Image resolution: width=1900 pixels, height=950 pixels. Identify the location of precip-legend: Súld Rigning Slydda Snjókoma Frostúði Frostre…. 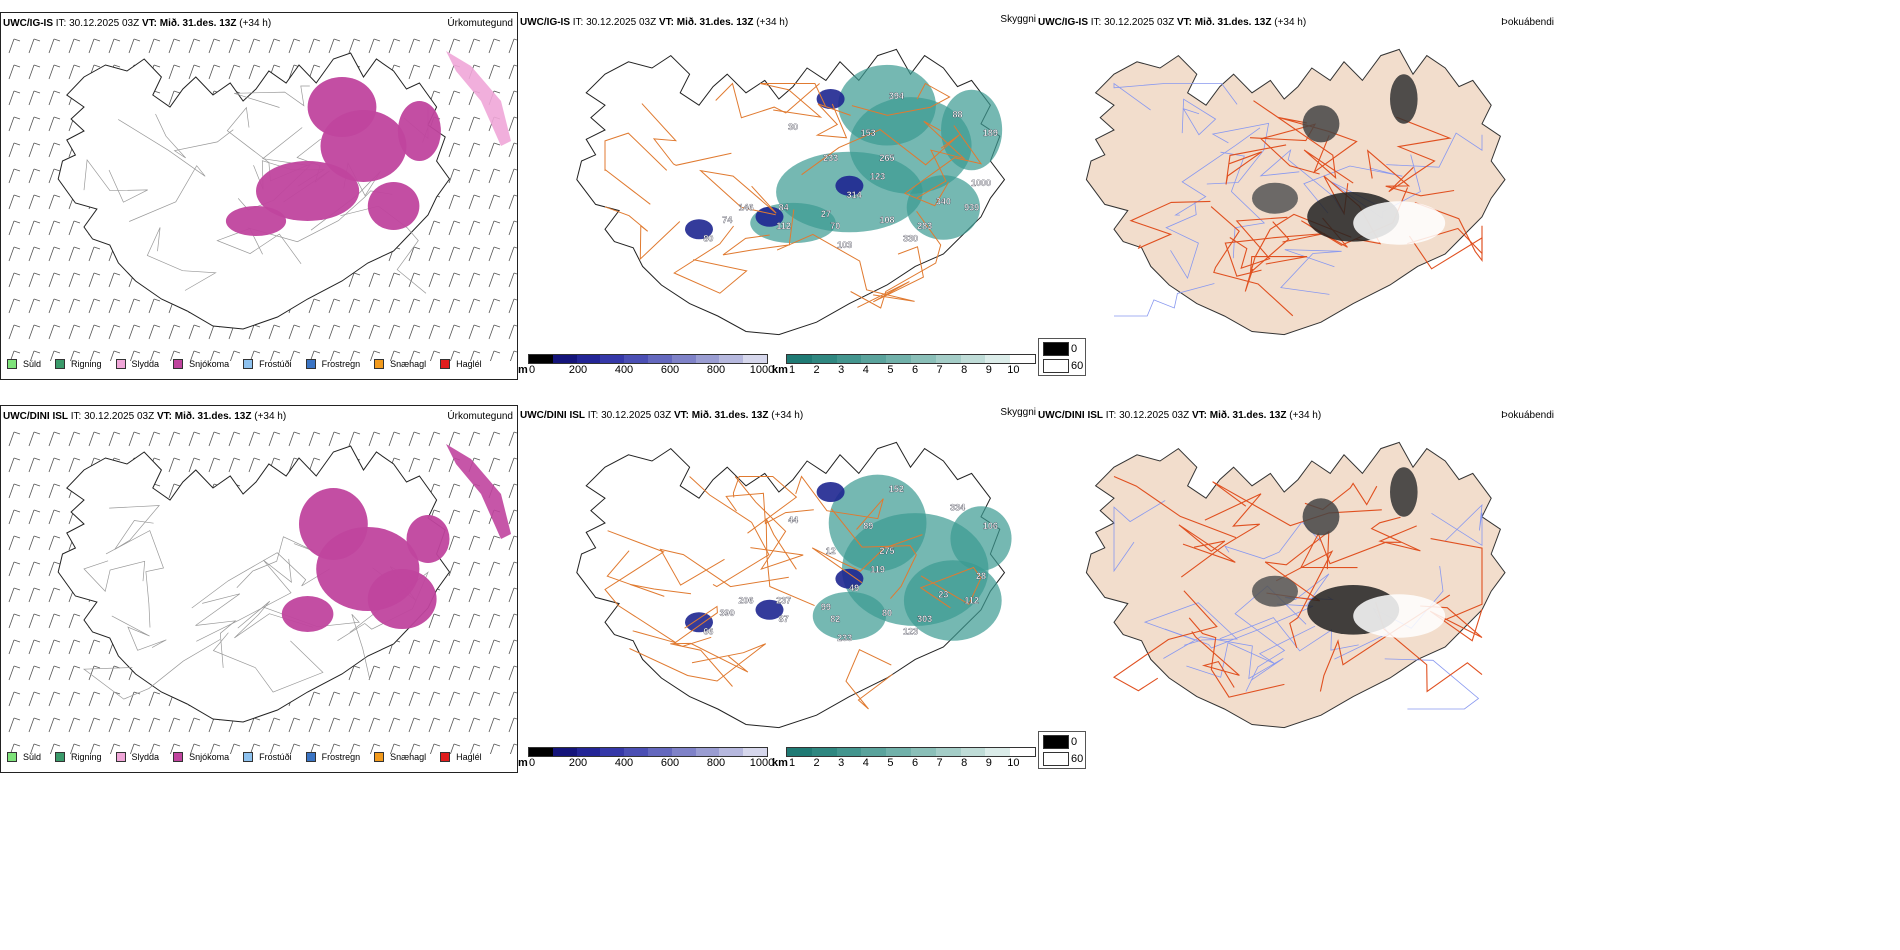
(251, 364).